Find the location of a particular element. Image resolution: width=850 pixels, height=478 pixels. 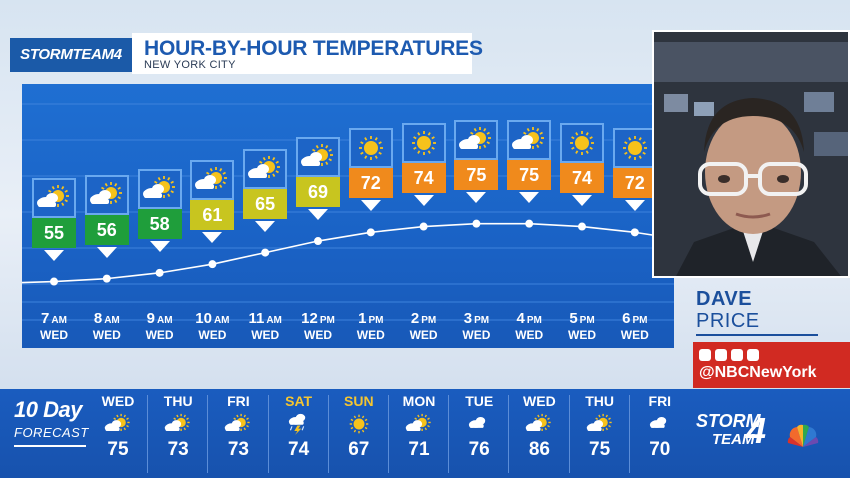

name-divider is located at coordinates (757, 335).